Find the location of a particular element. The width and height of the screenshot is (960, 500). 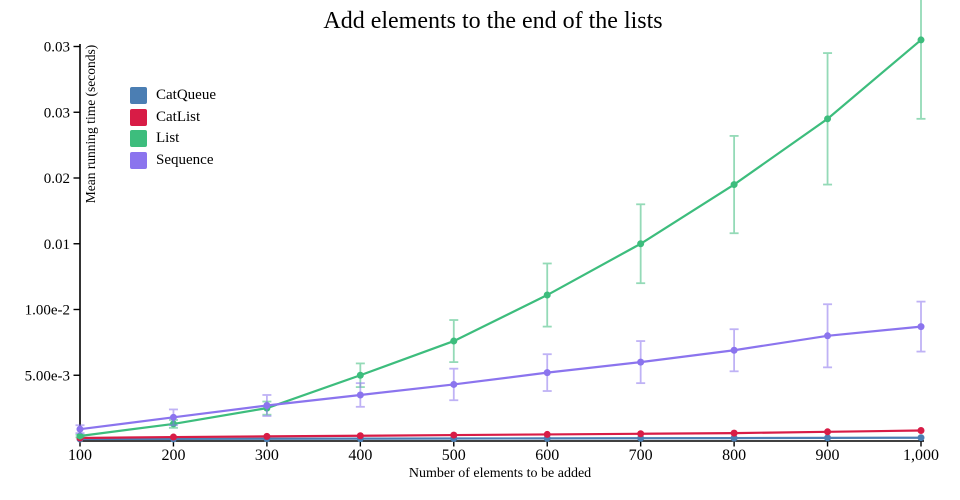

legend-item-list: List is located at coordinates (173, 139).